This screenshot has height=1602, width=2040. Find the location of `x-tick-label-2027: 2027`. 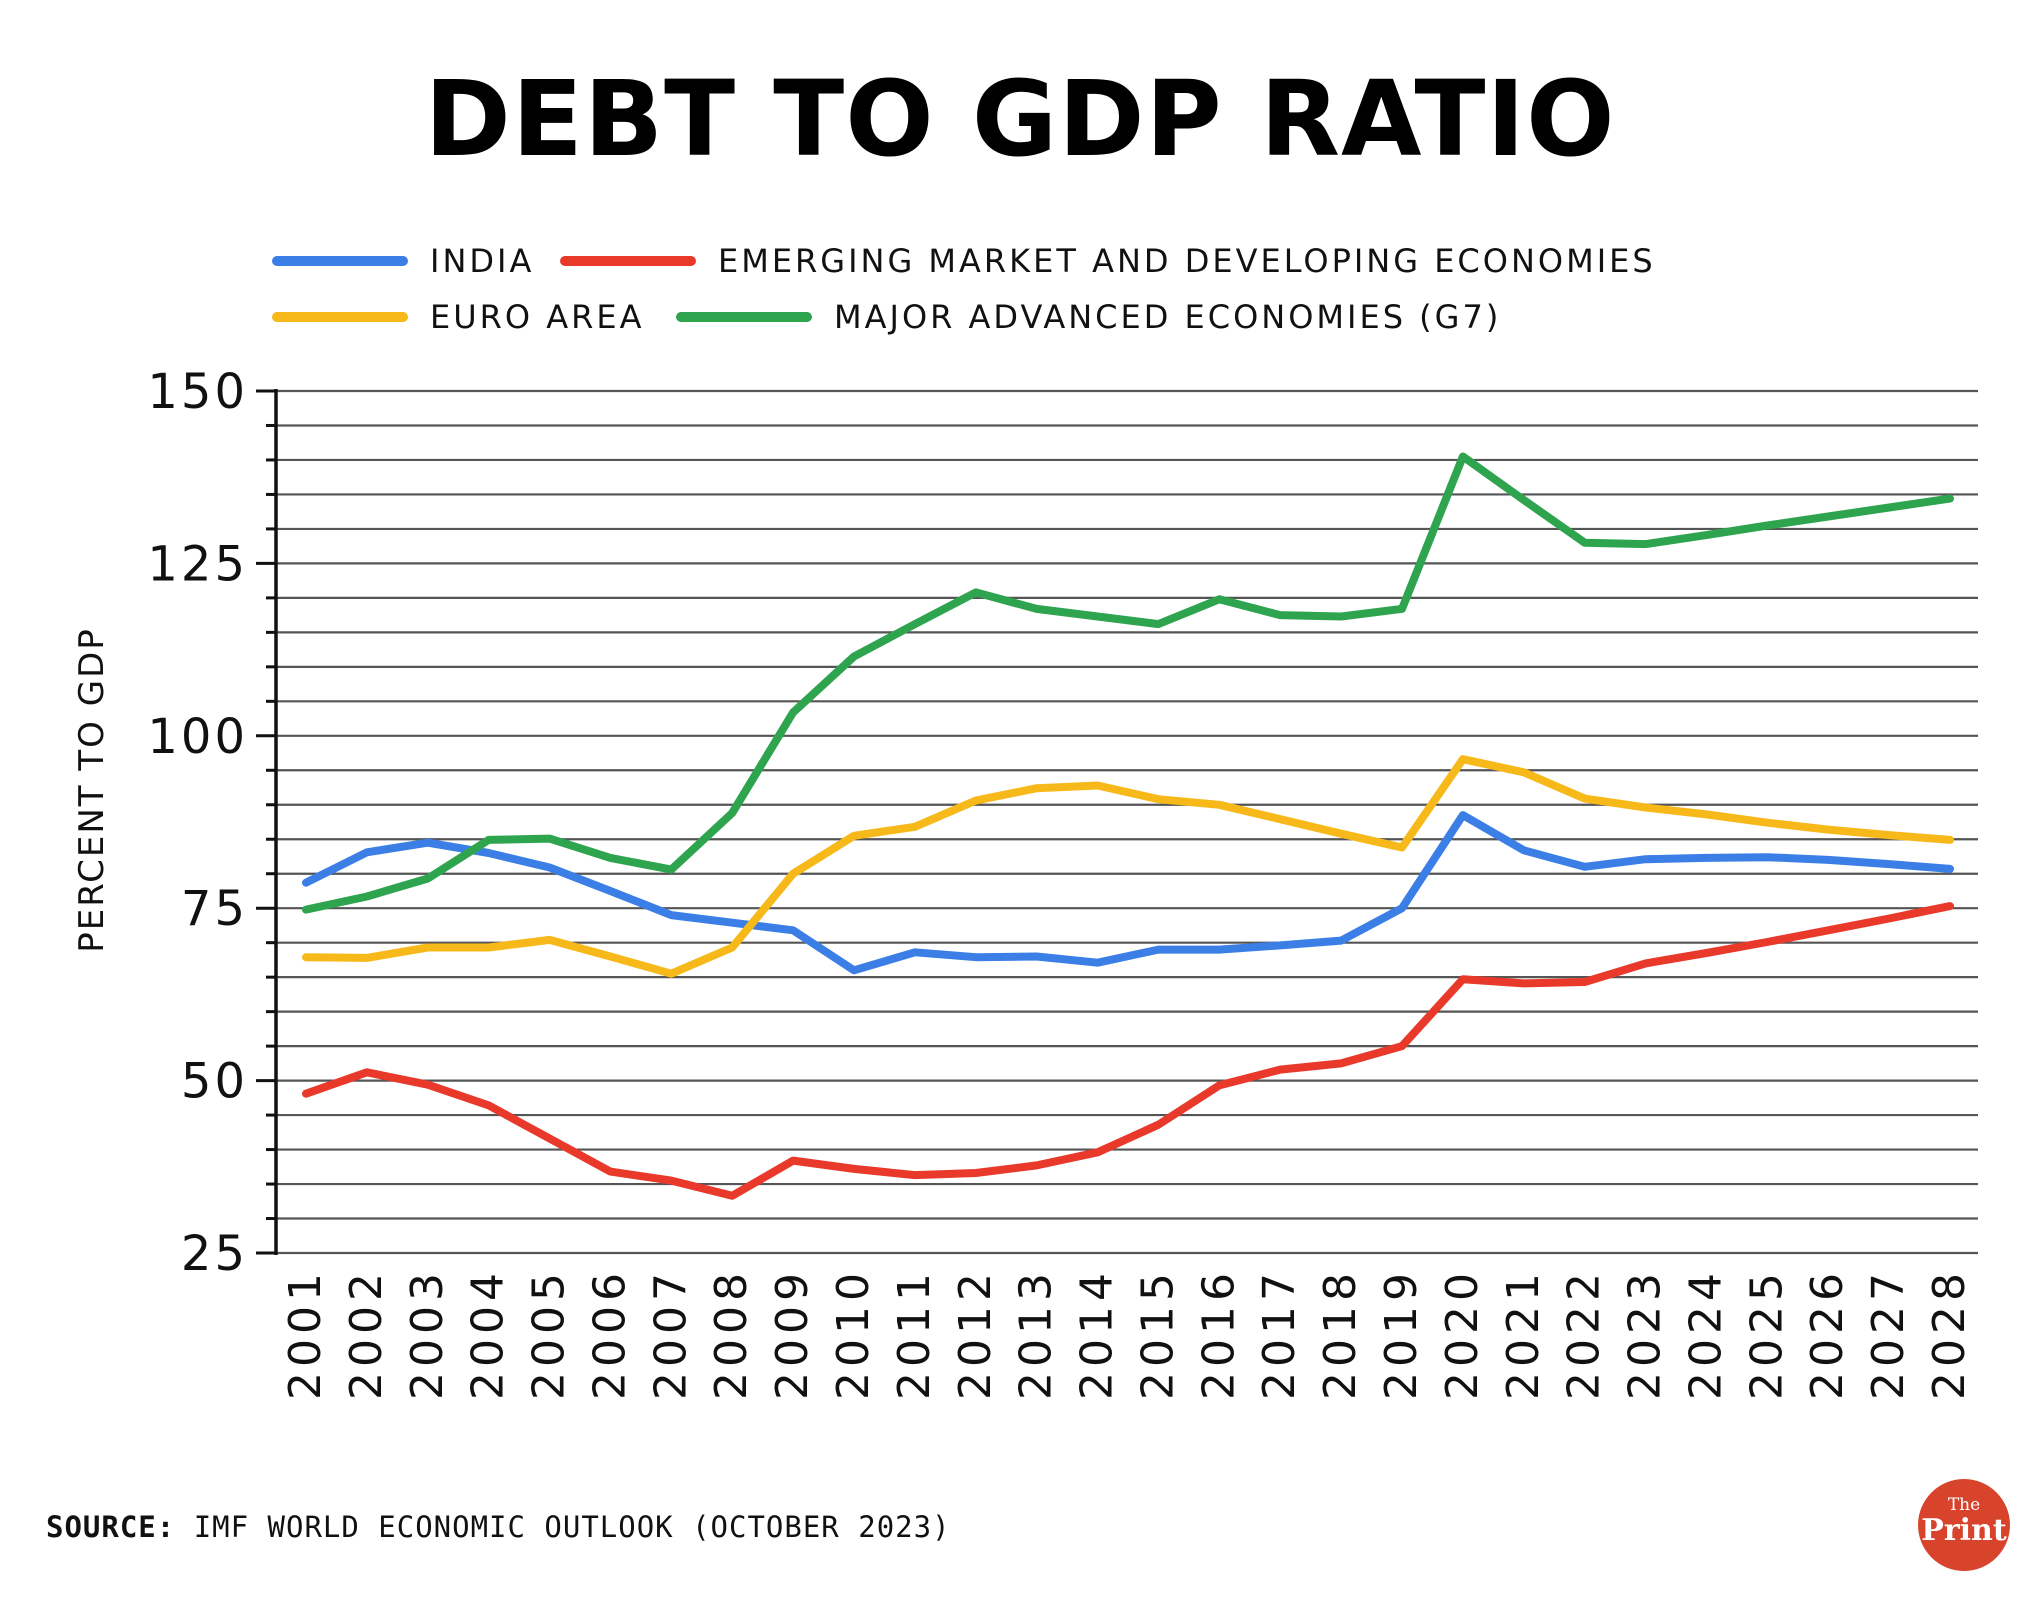

x-tick-label-2027: 2027 is located at coordinates (1888, 1334).